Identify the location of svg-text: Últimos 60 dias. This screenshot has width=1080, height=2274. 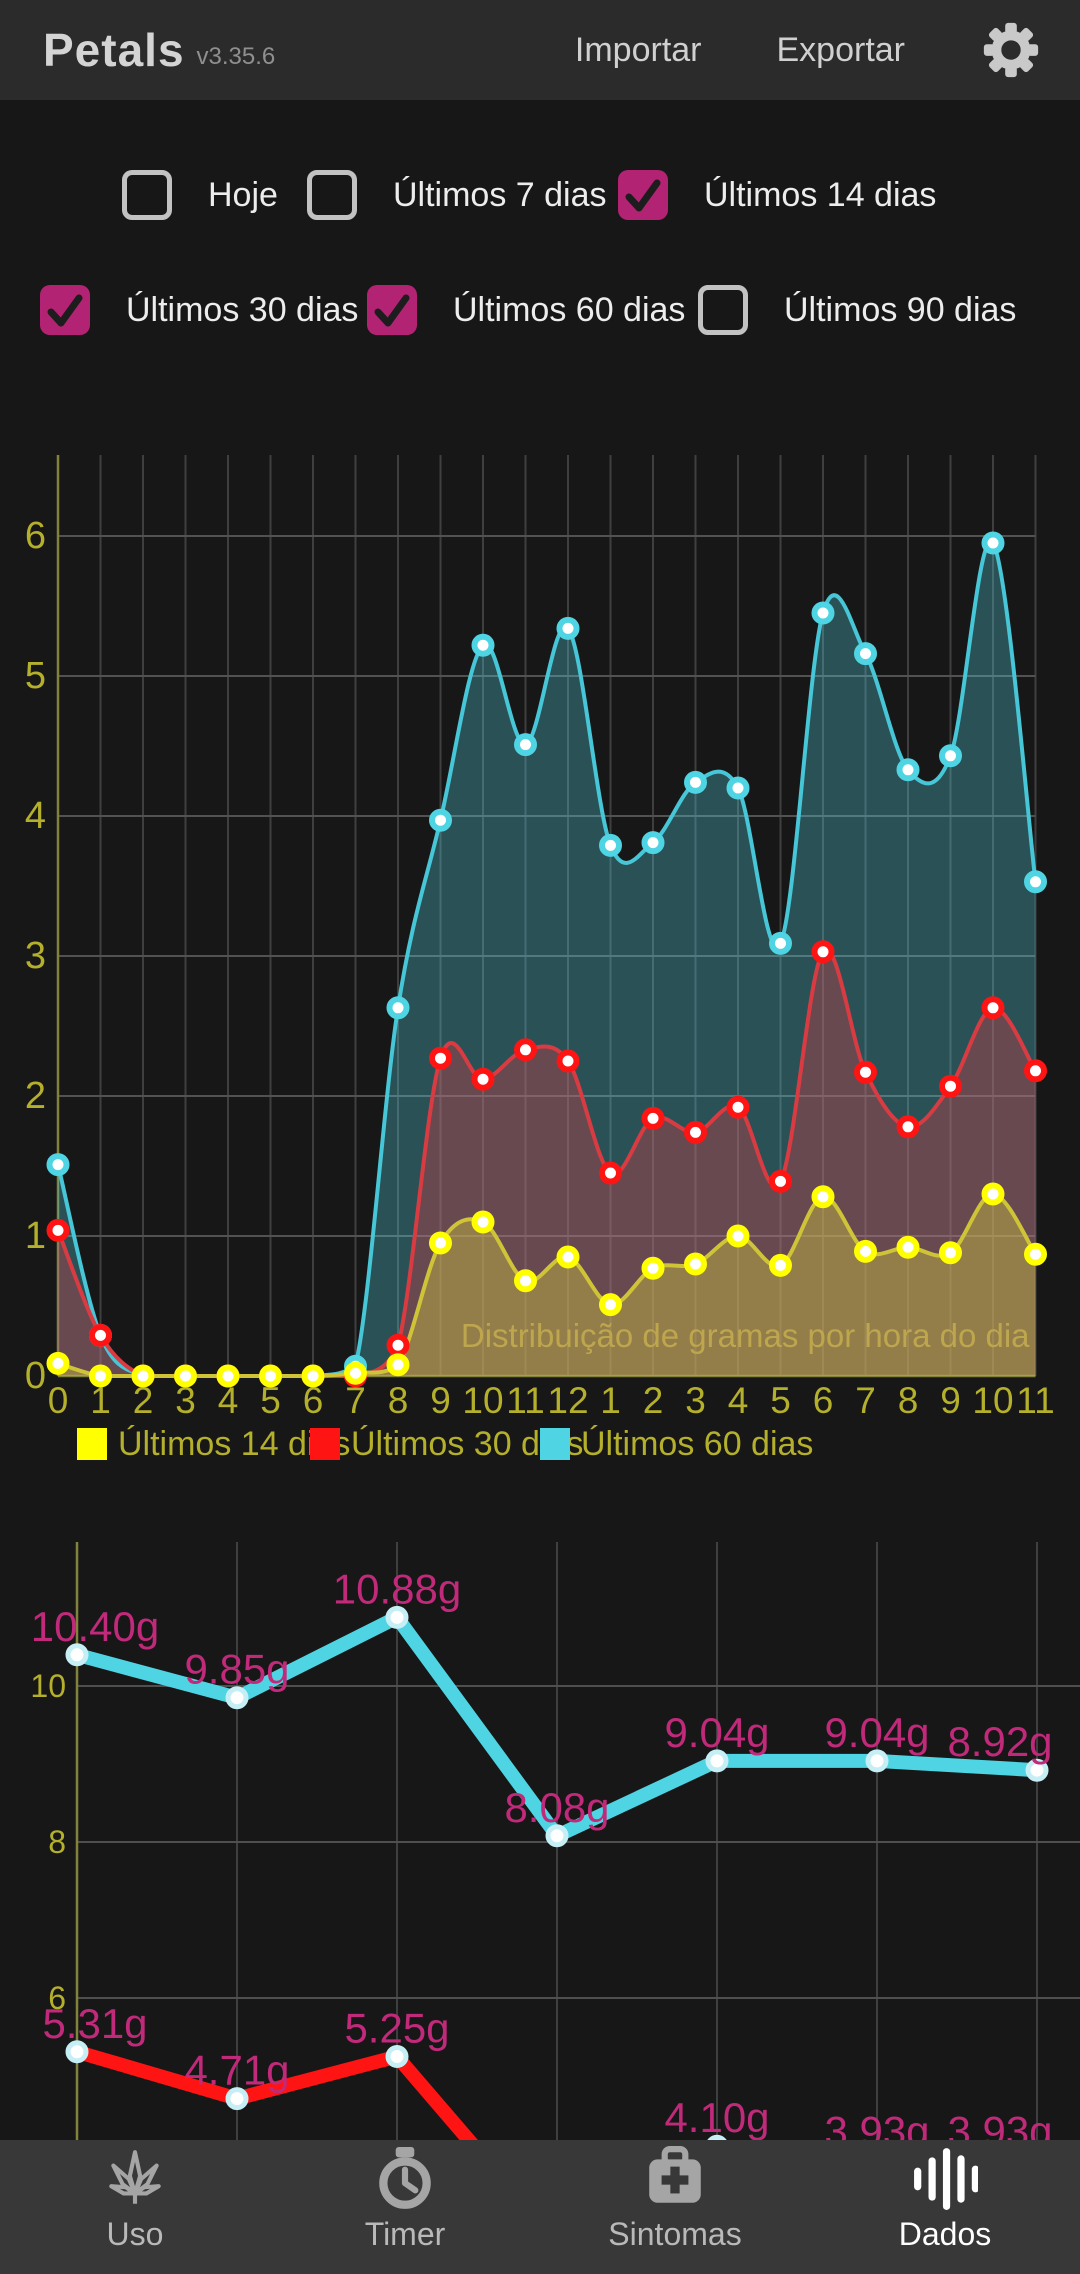
(697, 1444).